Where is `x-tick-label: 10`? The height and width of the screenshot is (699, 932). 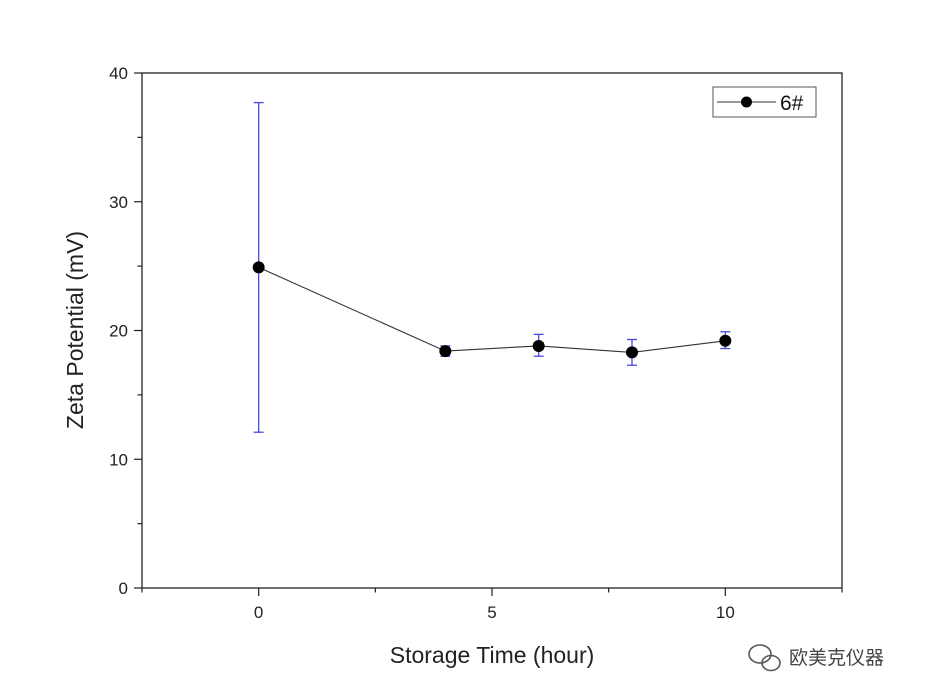
x-tick-label: 10 is located at coordinates (725, 612).